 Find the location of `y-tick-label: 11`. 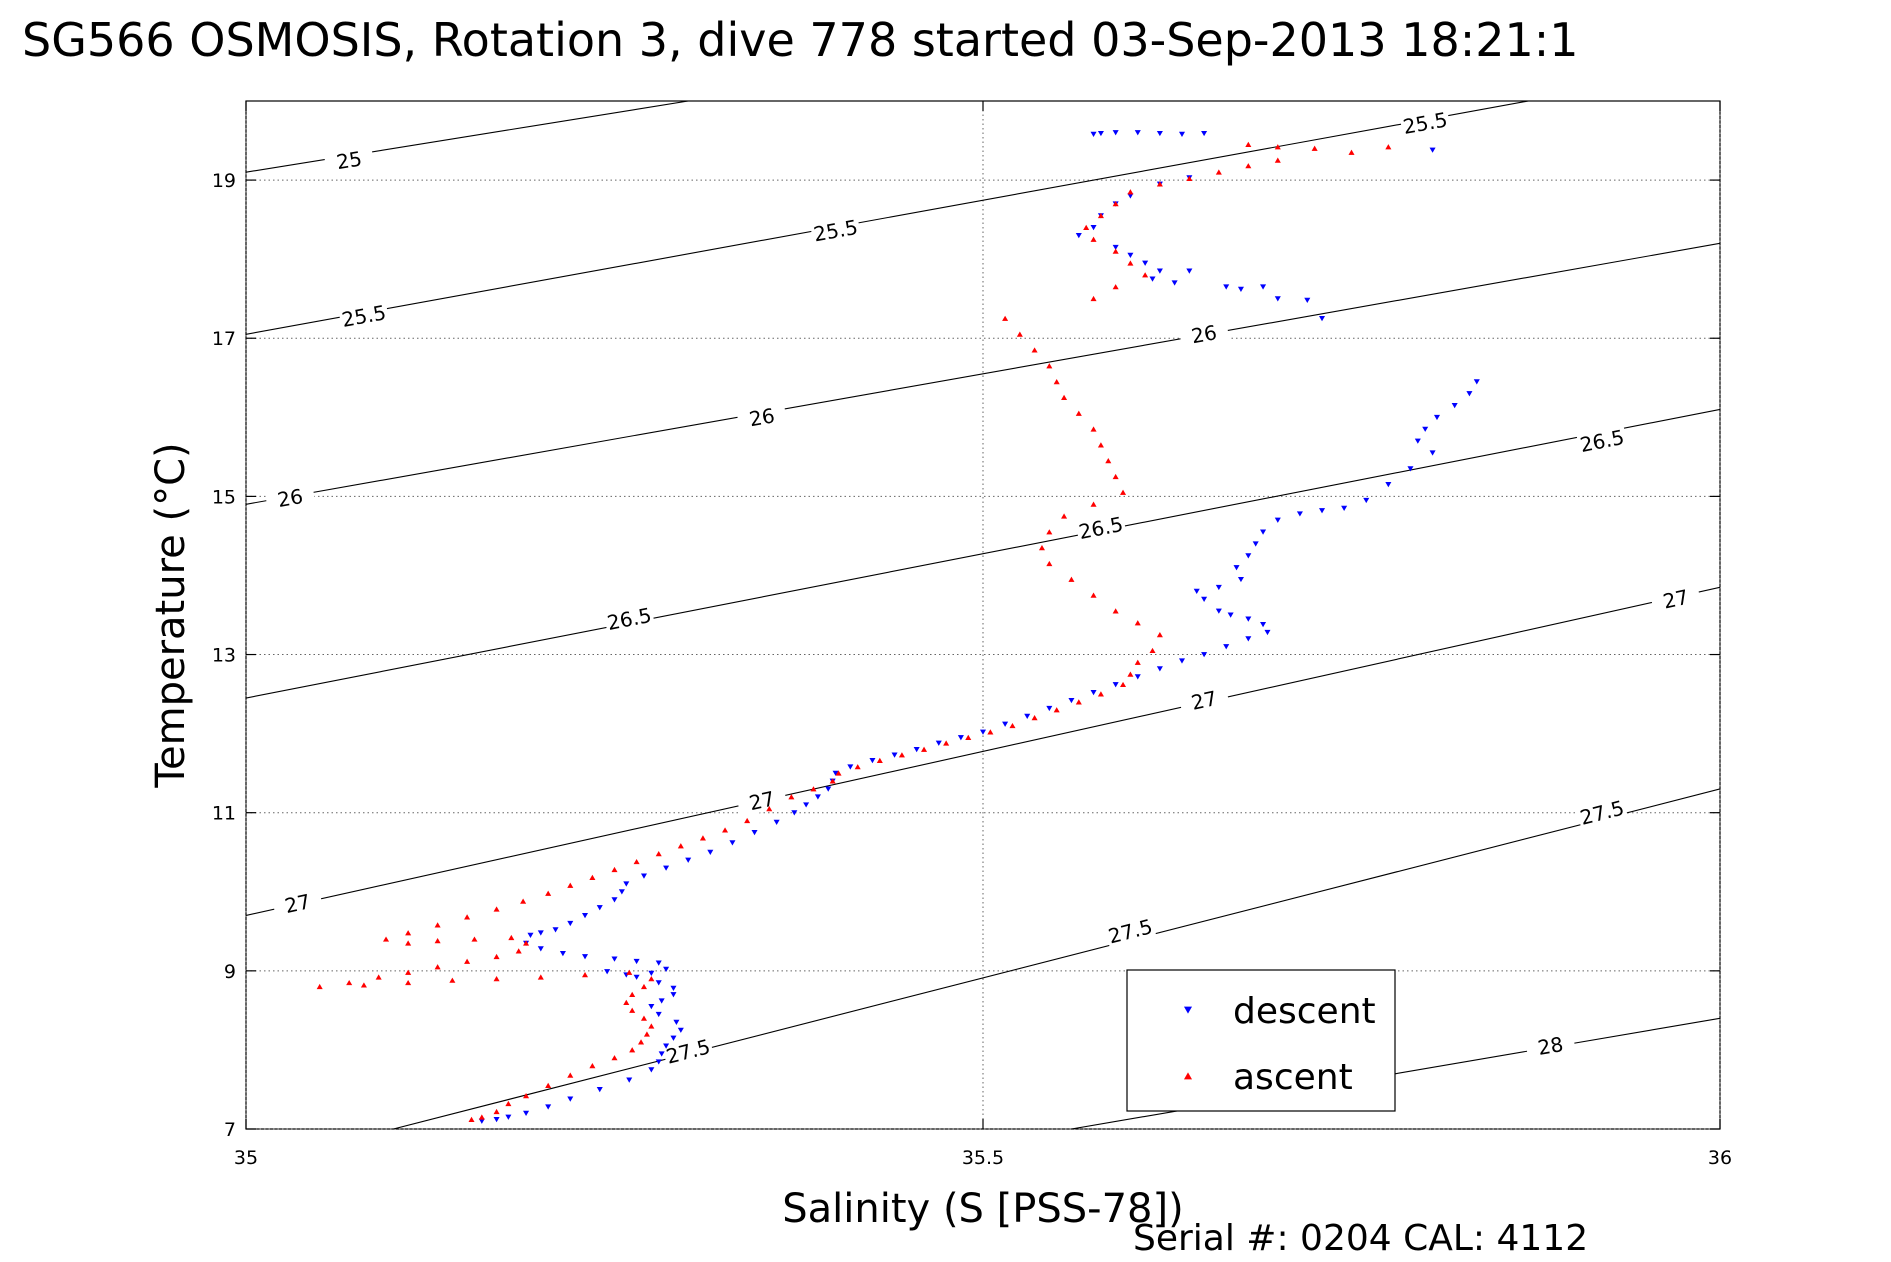

y-tick-label: 11 is located at coordinates (224, 814).